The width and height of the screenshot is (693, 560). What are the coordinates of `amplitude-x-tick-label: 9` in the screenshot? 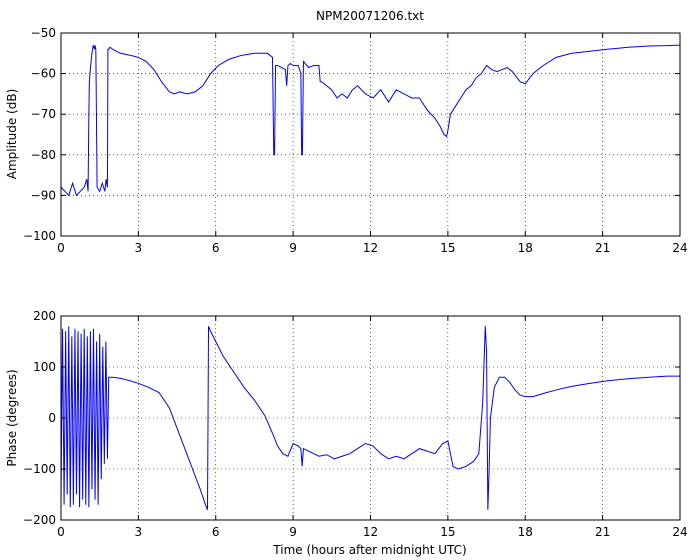 It's located at (293, 248).